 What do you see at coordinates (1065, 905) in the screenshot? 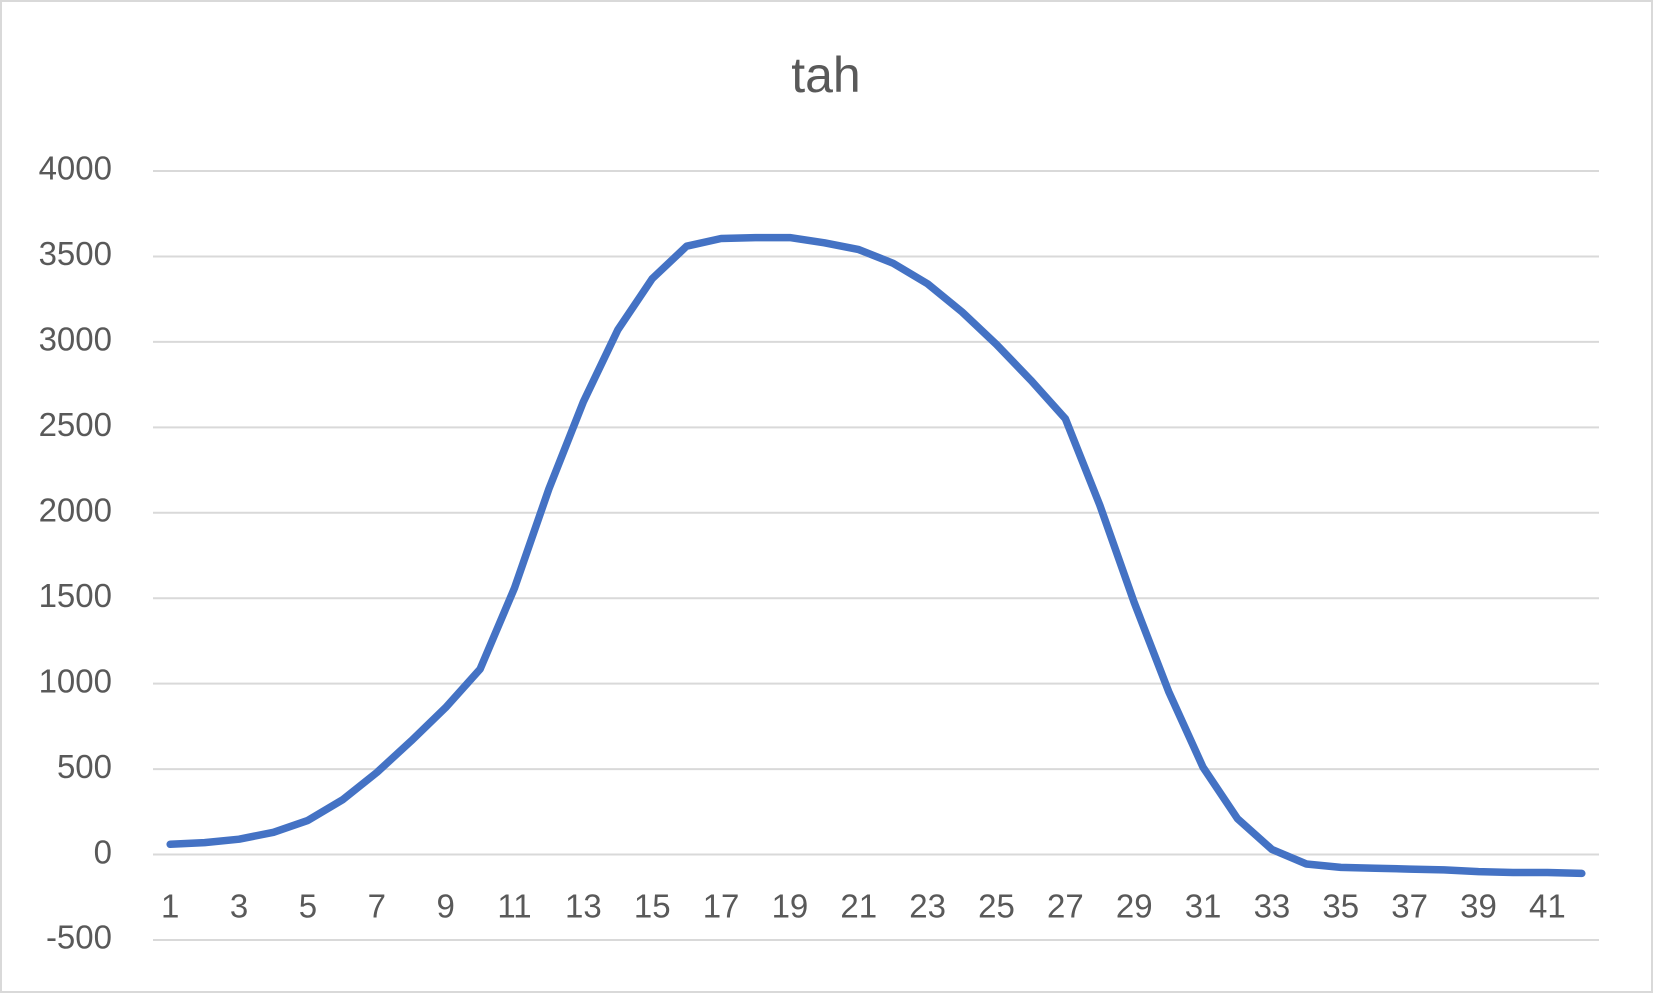
I see `x-tick-label: 27` at bounding box center [1065, 905].